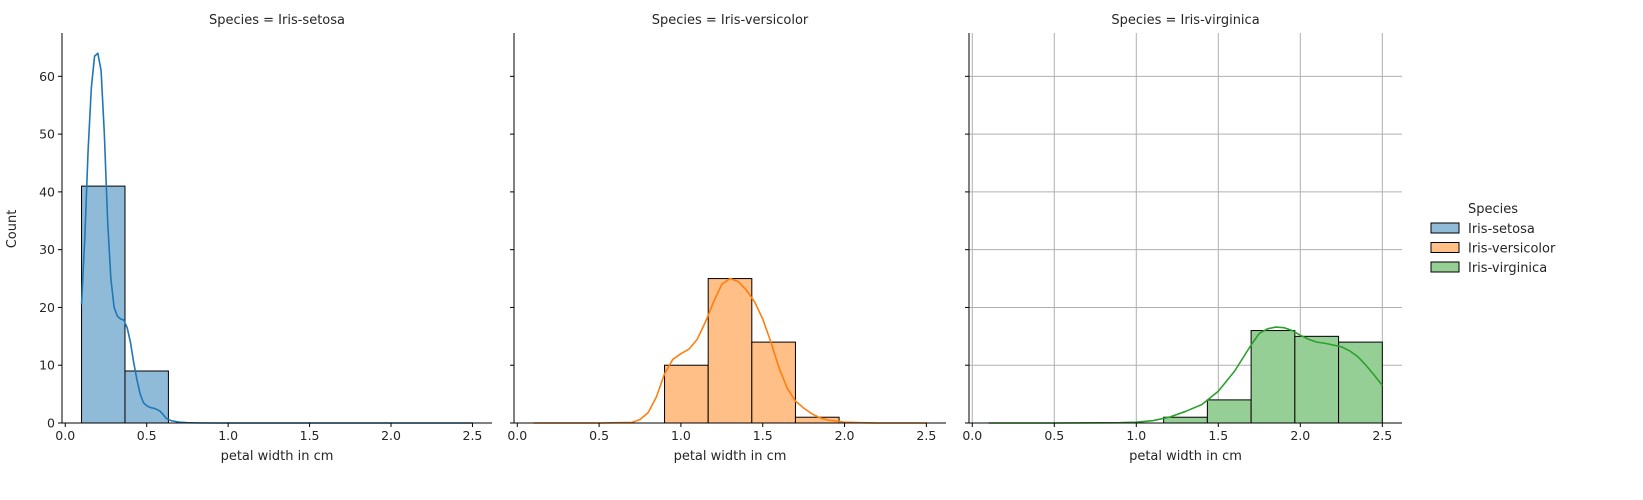 Image resolution: width=1643 pixels, height=500 pixels. Describe the element at coordinates (47, 307) in the screenshot. I see `y-tick-label: 20` at that location.